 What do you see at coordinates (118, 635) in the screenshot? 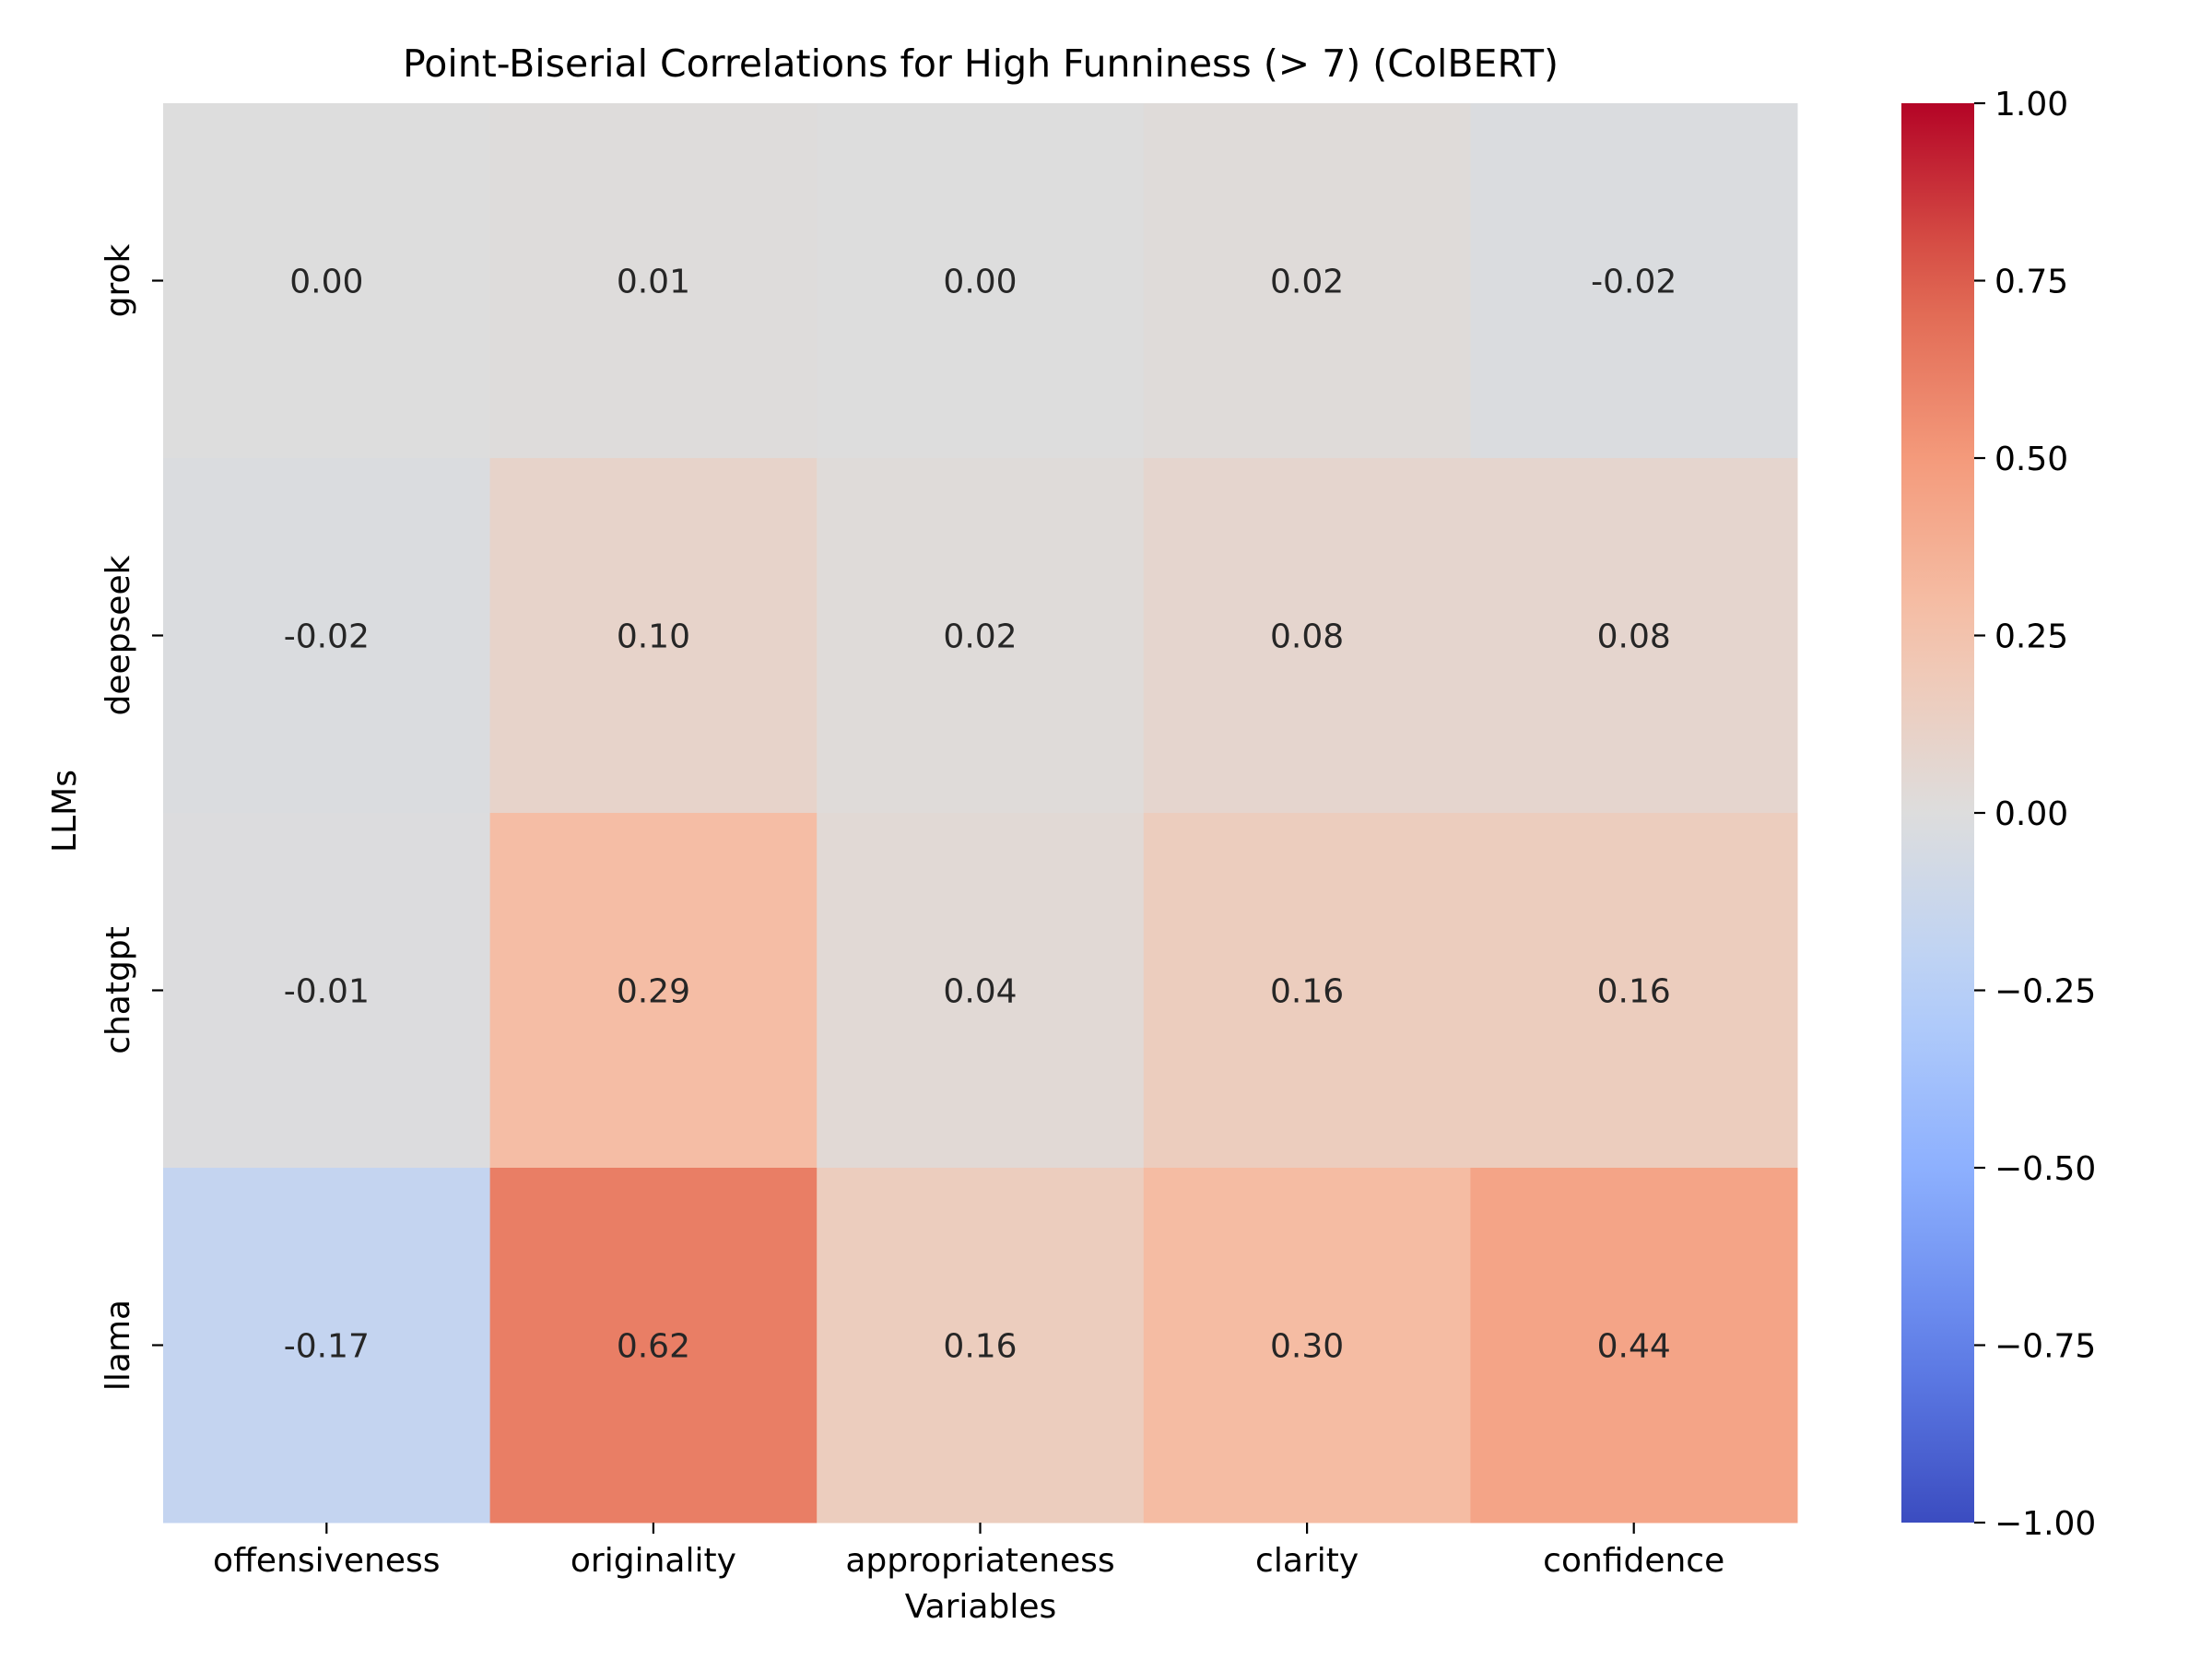
I see `y-tick-label: deepseek` at bounding box center [118, 635].